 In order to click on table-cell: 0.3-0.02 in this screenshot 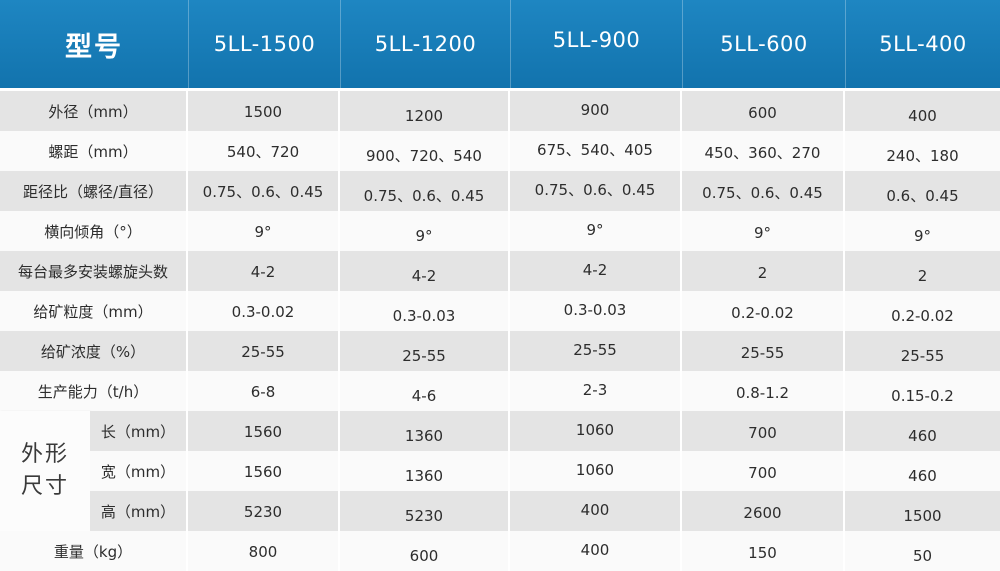, I will do `click(263, 311)`.